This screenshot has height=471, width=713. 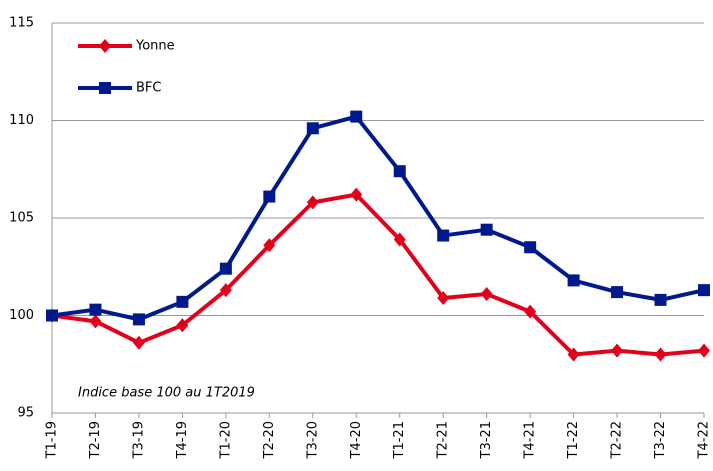 I want to click on x-tick-label: T4-21, so click(x=530, y=440).